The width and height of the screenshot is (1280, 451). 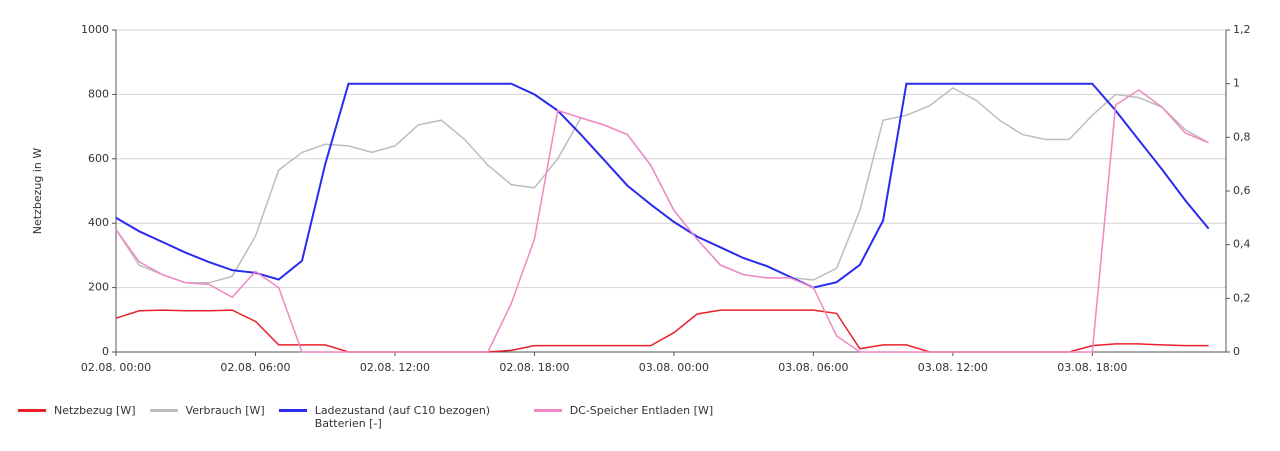 I want to click on y2-tick-label: 0,8, so click(x=1242, y=136).